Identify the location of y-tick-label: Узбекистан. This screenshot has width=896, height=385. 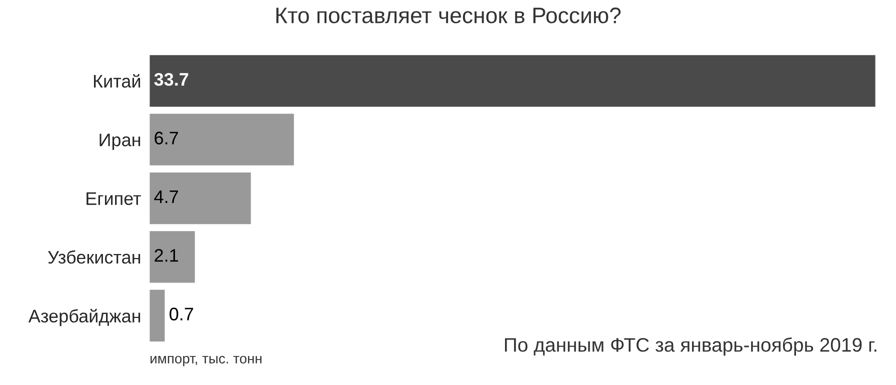
(94, 257).